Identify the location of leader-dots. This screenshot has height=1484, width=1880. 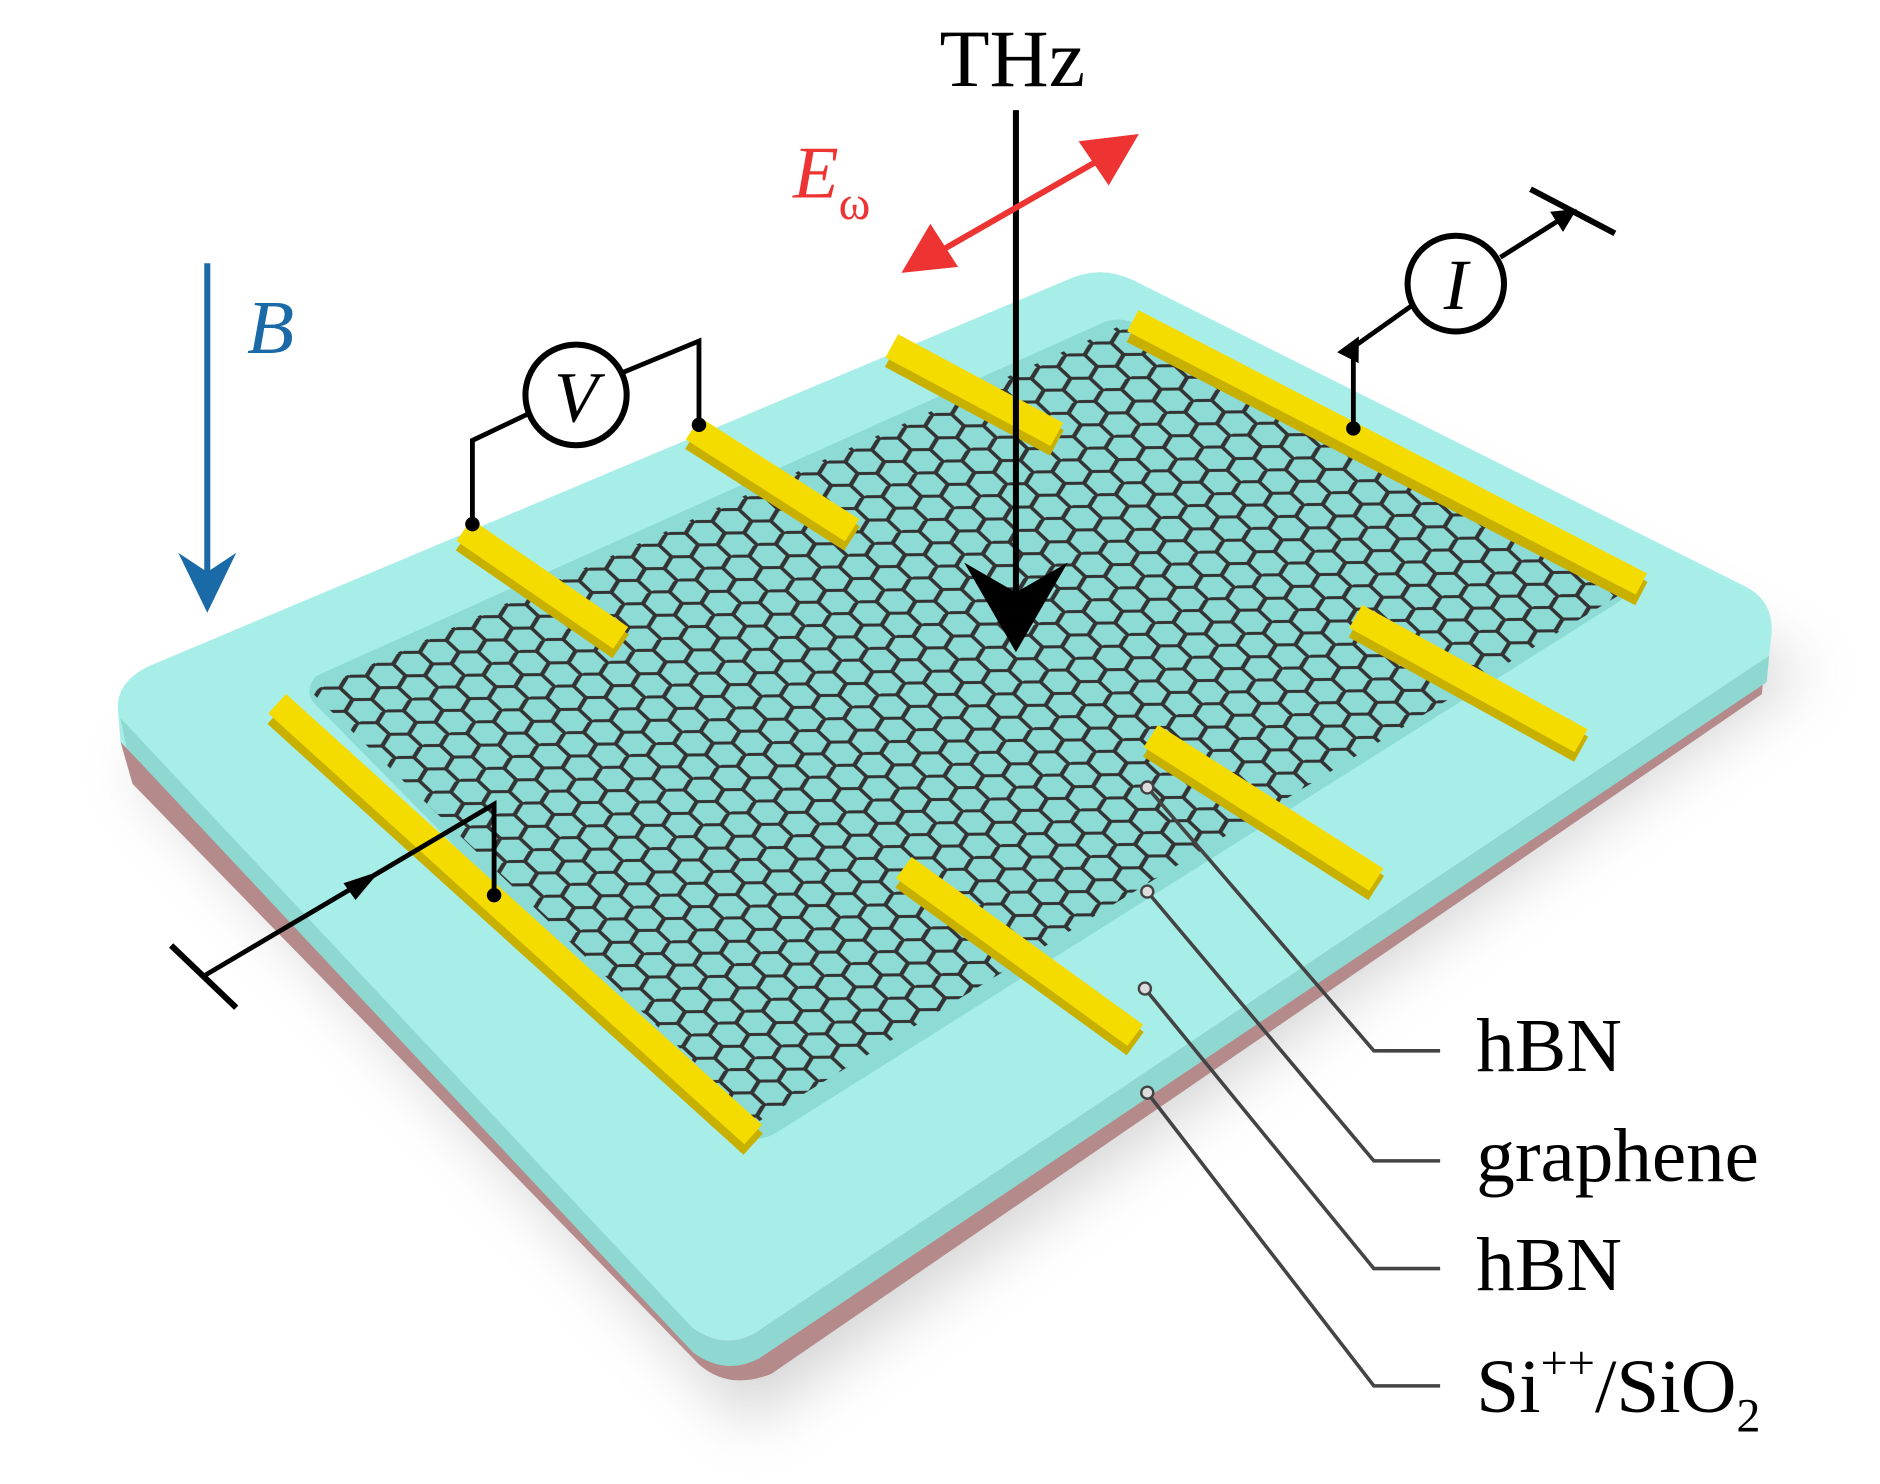
(1146, 940).